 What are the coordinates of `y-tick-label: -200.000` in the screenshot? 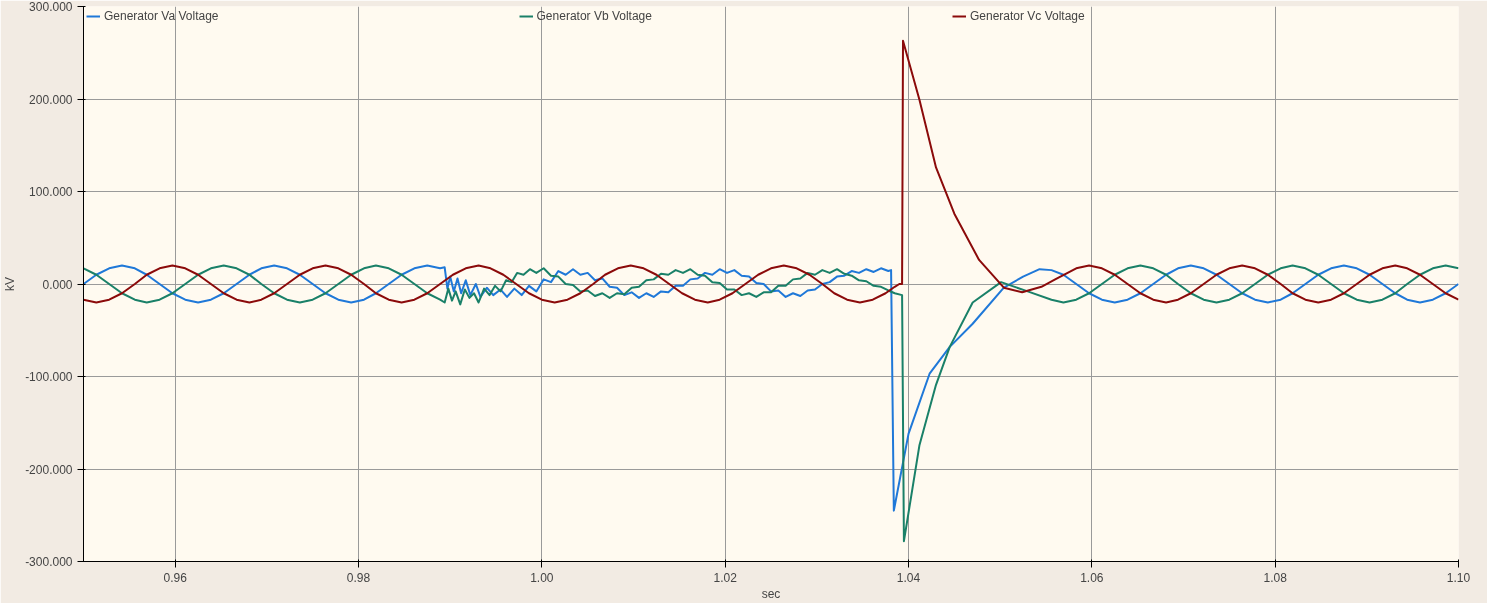 It's located at (49, 469).